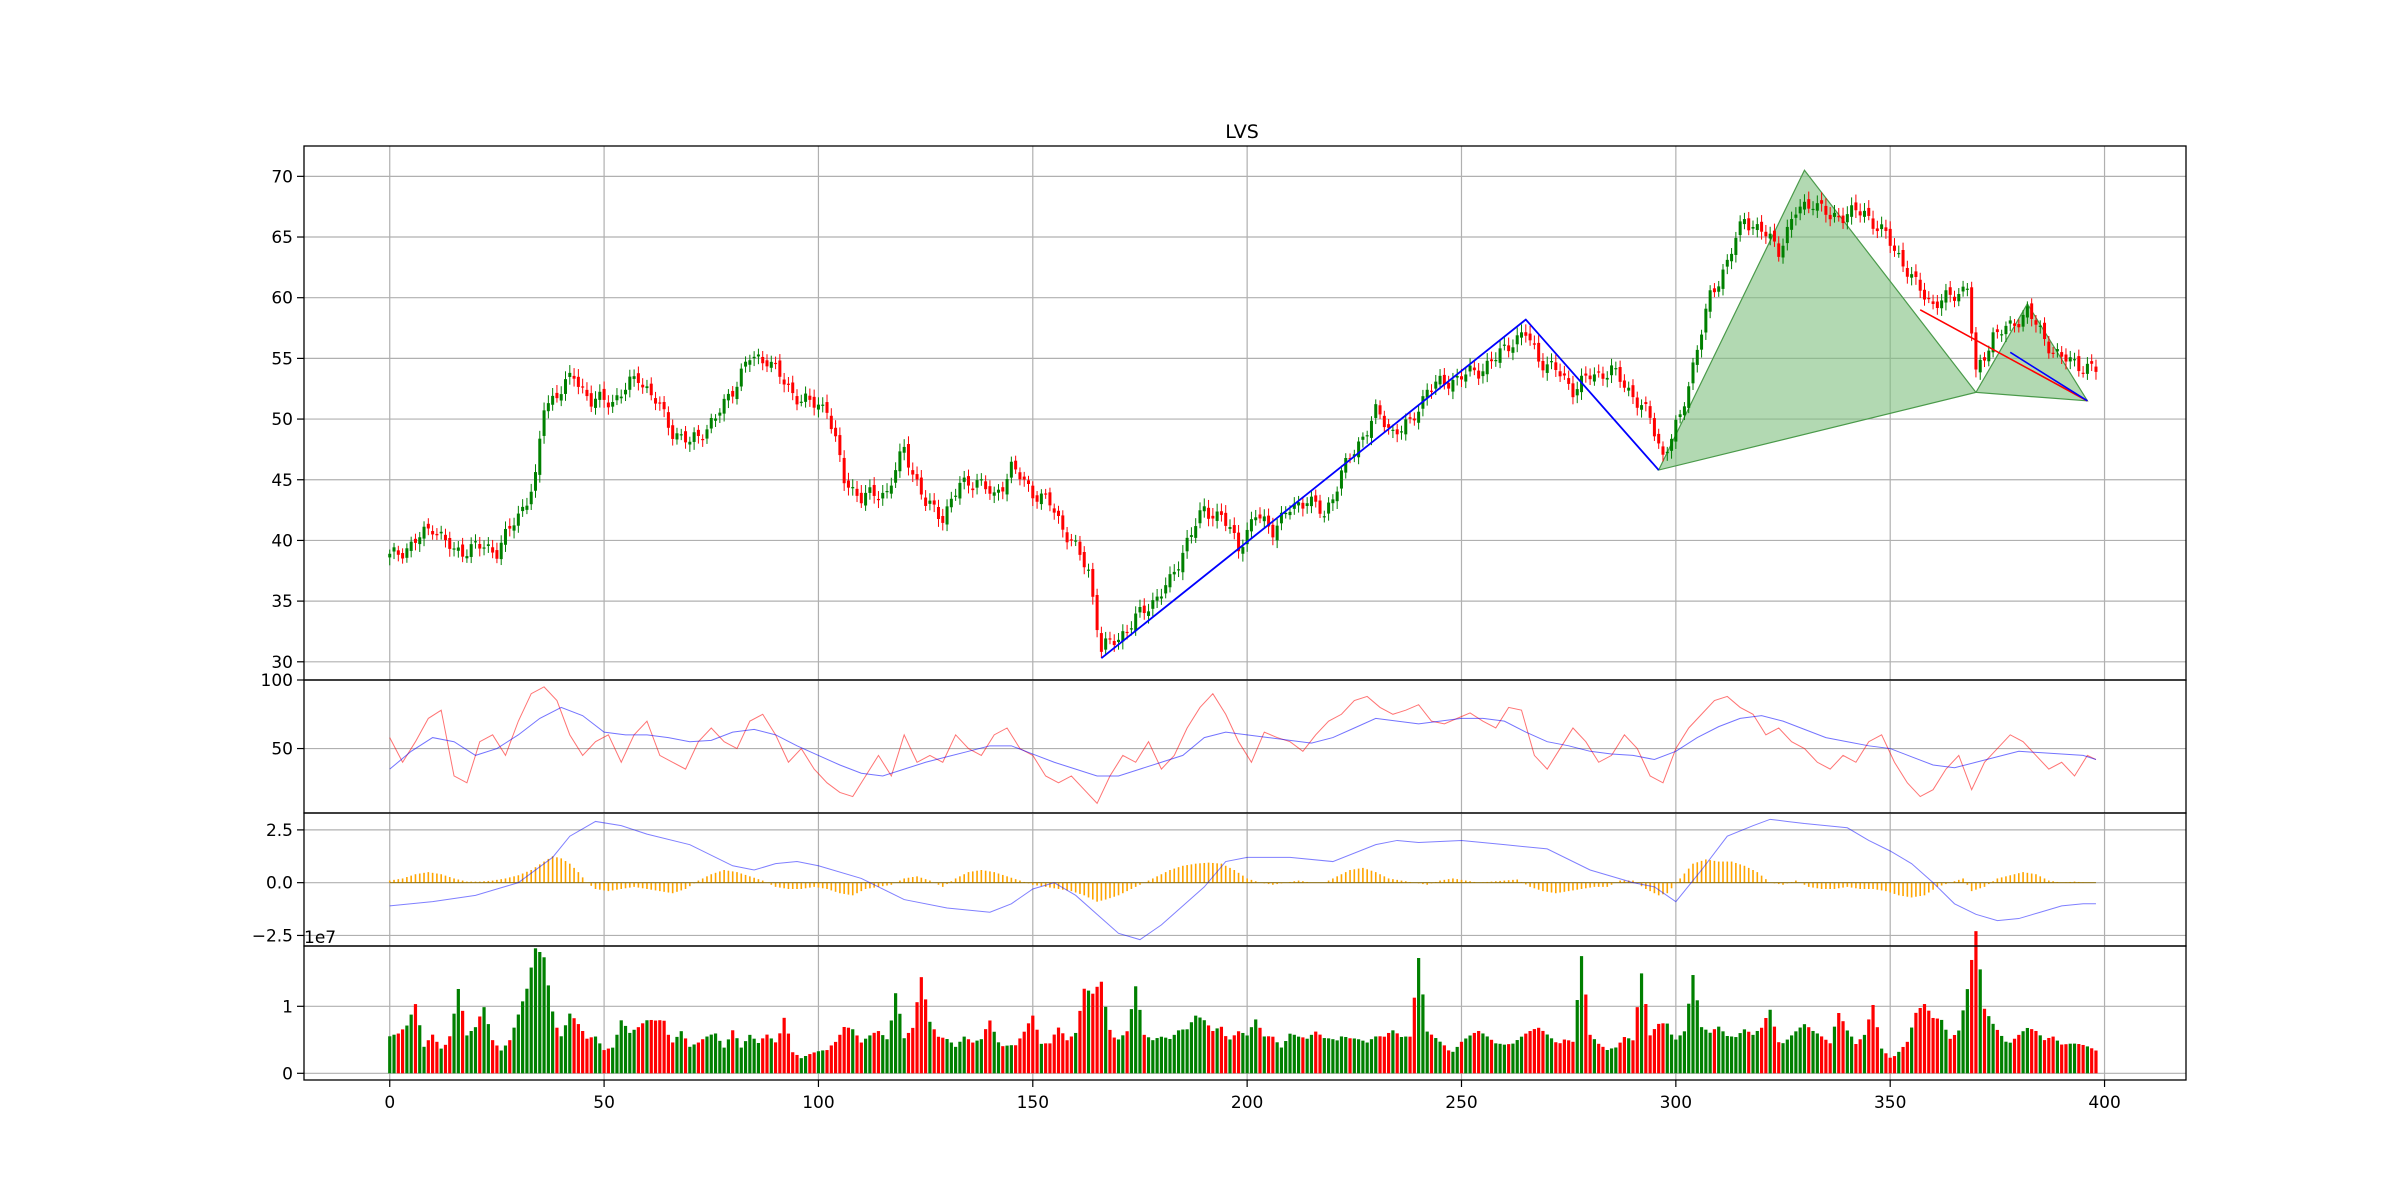 The image size is (2400, 1200). What do you see at coordinates (2048, 376) in the screenshot?
I see `trend-line` at bounding box center [2048, 376].